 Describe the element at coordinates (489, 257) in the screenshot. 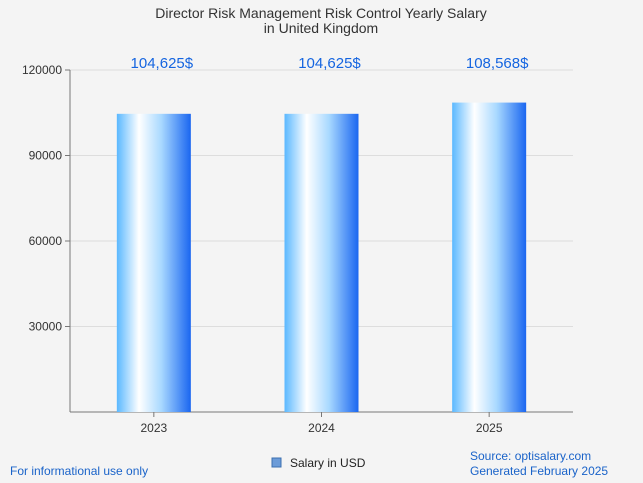

I see `bar-2025` at that location.